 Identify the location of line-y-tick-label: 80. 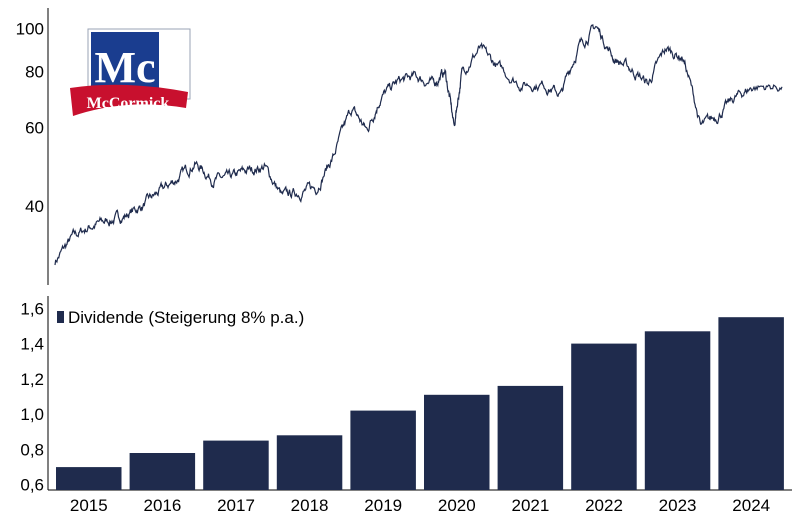
(34, 72).